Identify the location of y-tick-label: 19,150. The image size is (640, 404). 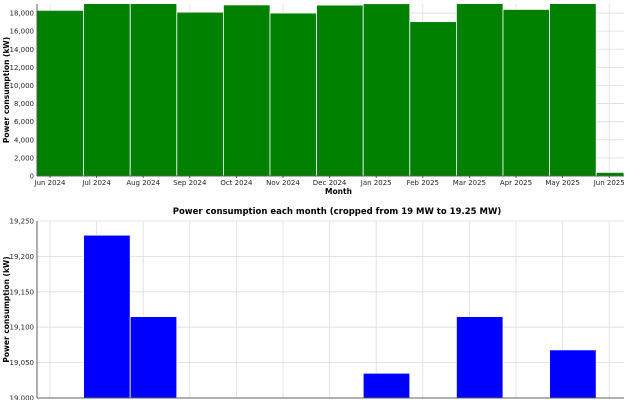
(22, 292).